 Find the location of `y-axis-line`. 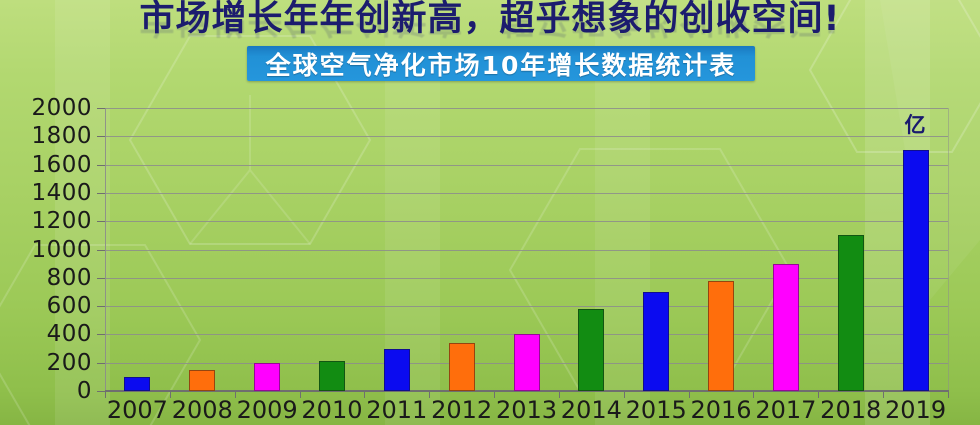

y-axis-line is located at coordinates (105, 249).